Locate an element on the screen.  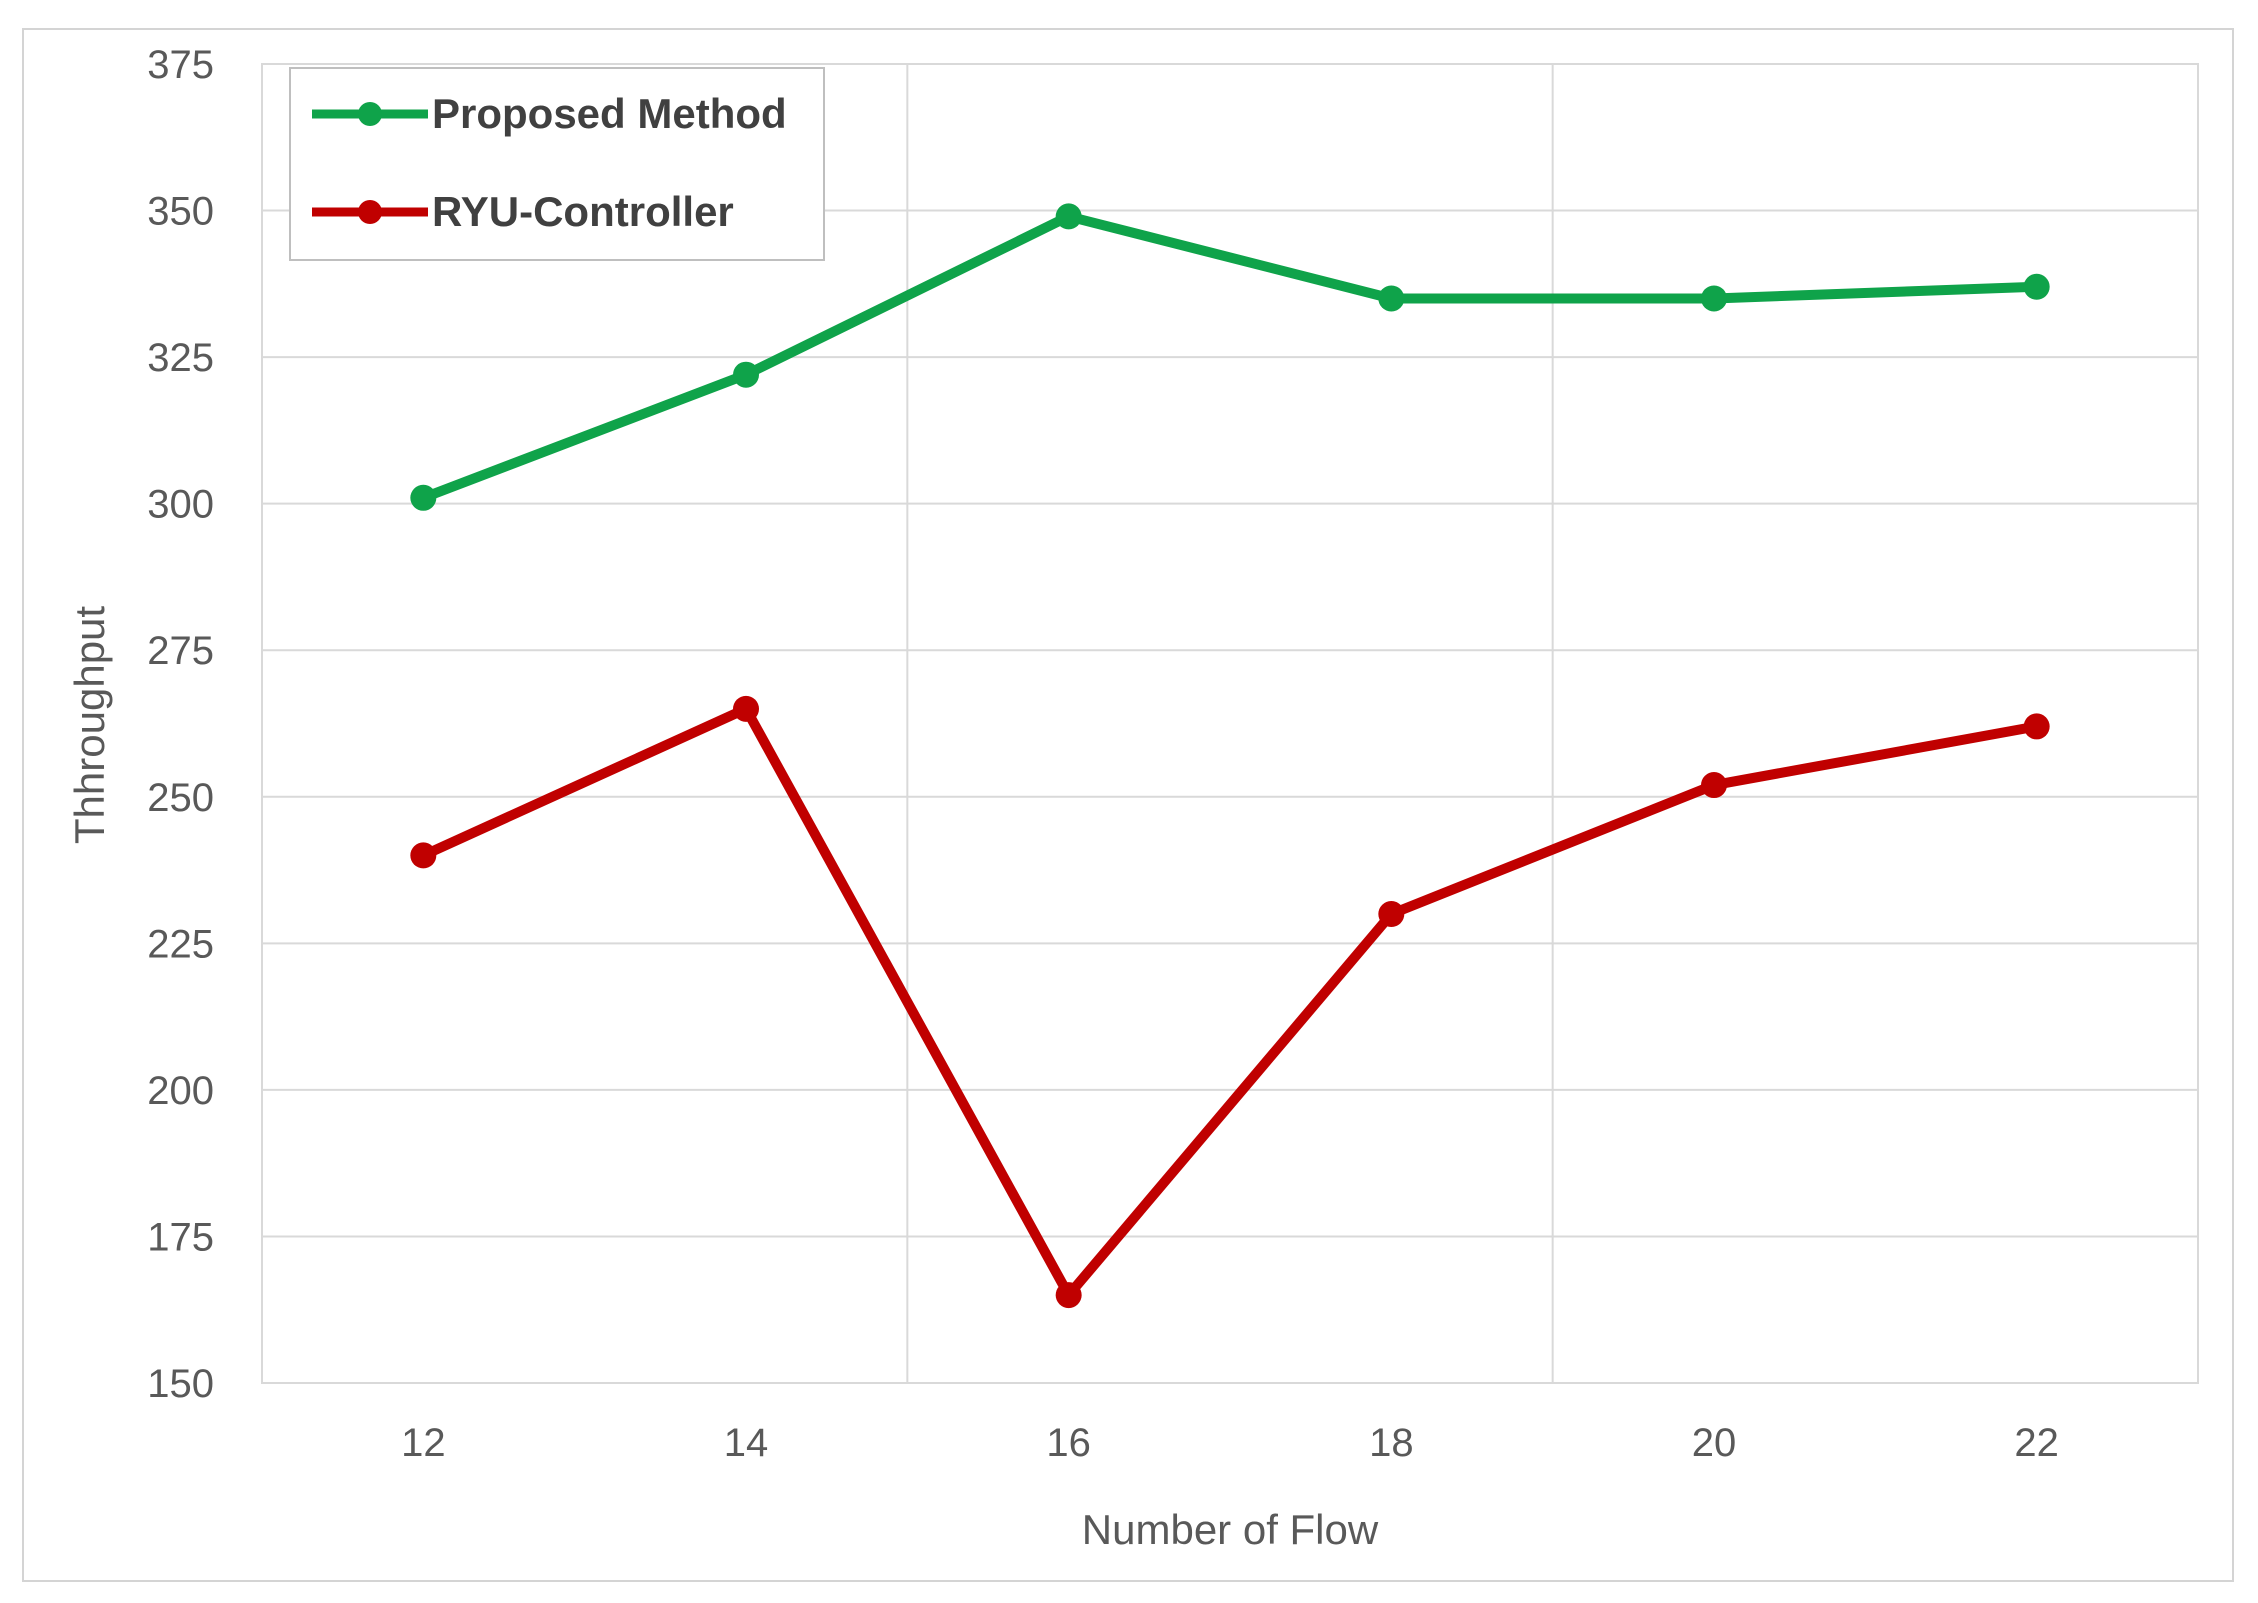
legend-item: RYU-Controller is located at coordinates (523, 211).